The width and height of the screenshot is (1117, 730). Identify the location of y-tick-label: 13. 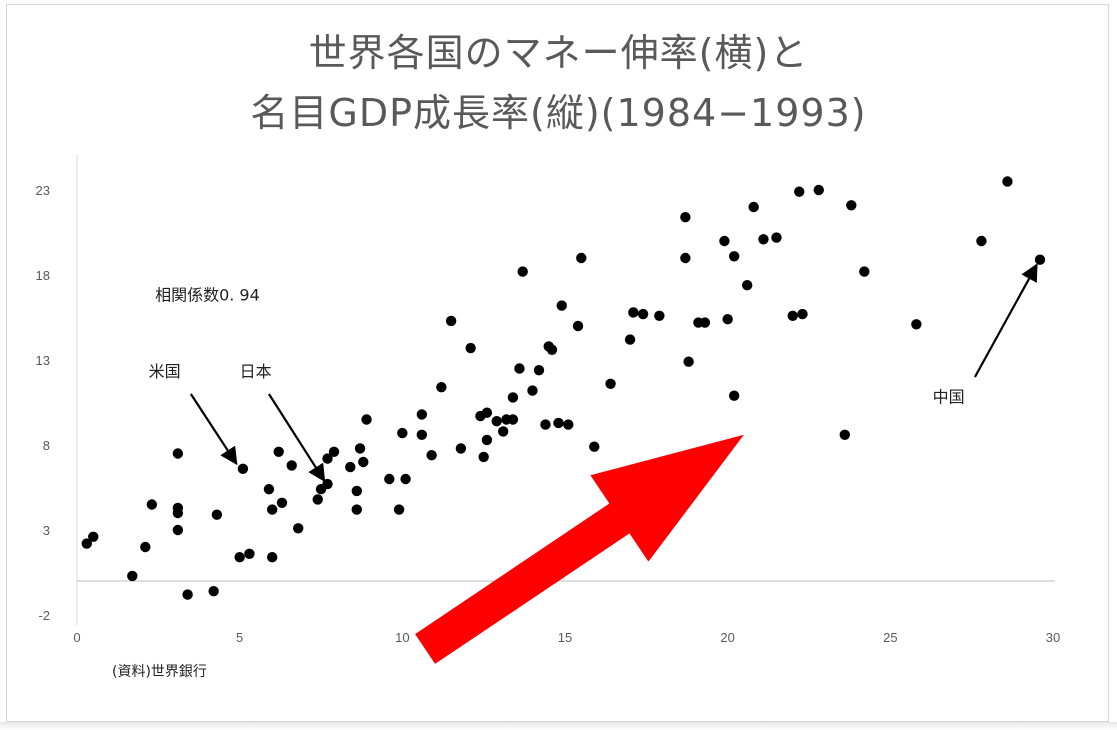
(43, 360).